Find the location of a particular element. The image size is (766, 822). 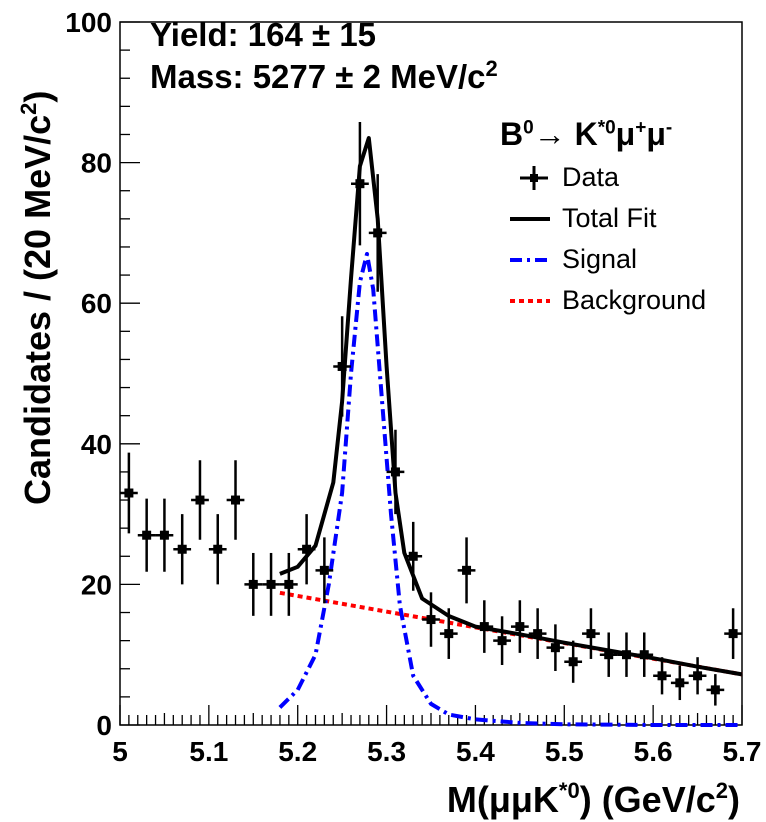

yield-label: Yield: 164 is located at coordinates (226, 34).